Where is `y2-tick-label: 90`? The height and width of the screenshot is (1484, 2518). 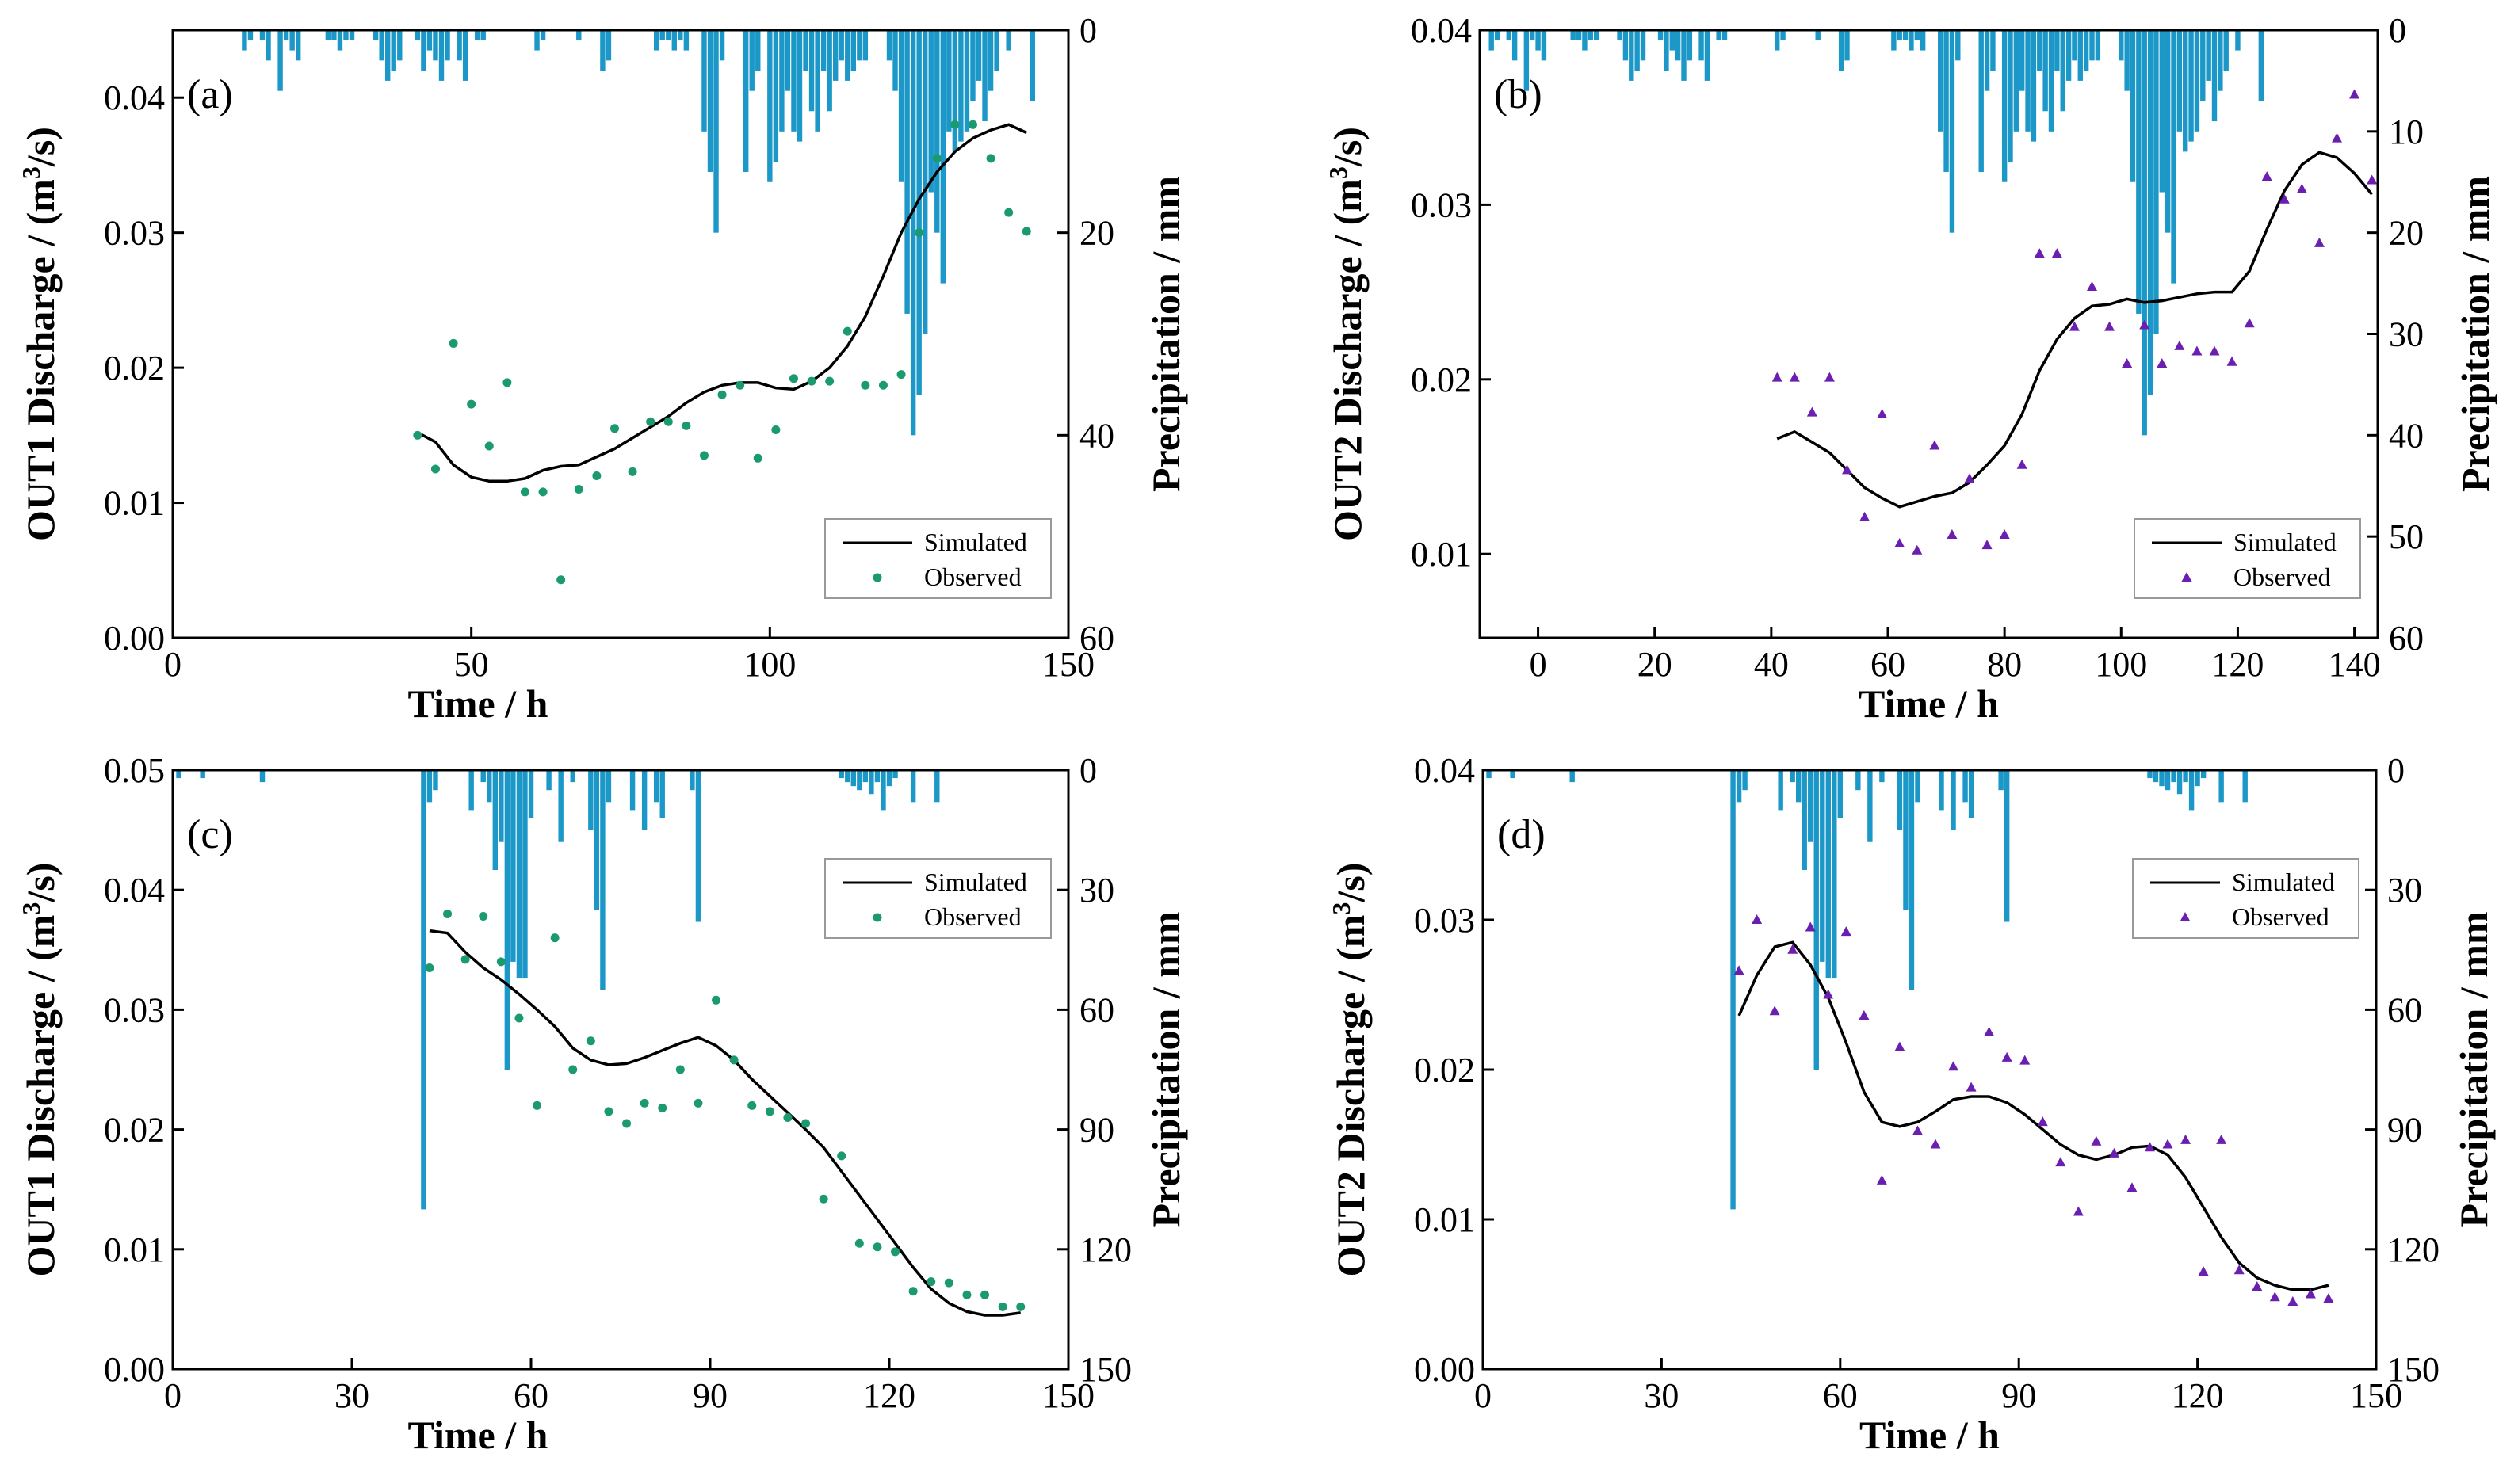
y2-tick-label: 90 is located at coordinates (1096, 1130).